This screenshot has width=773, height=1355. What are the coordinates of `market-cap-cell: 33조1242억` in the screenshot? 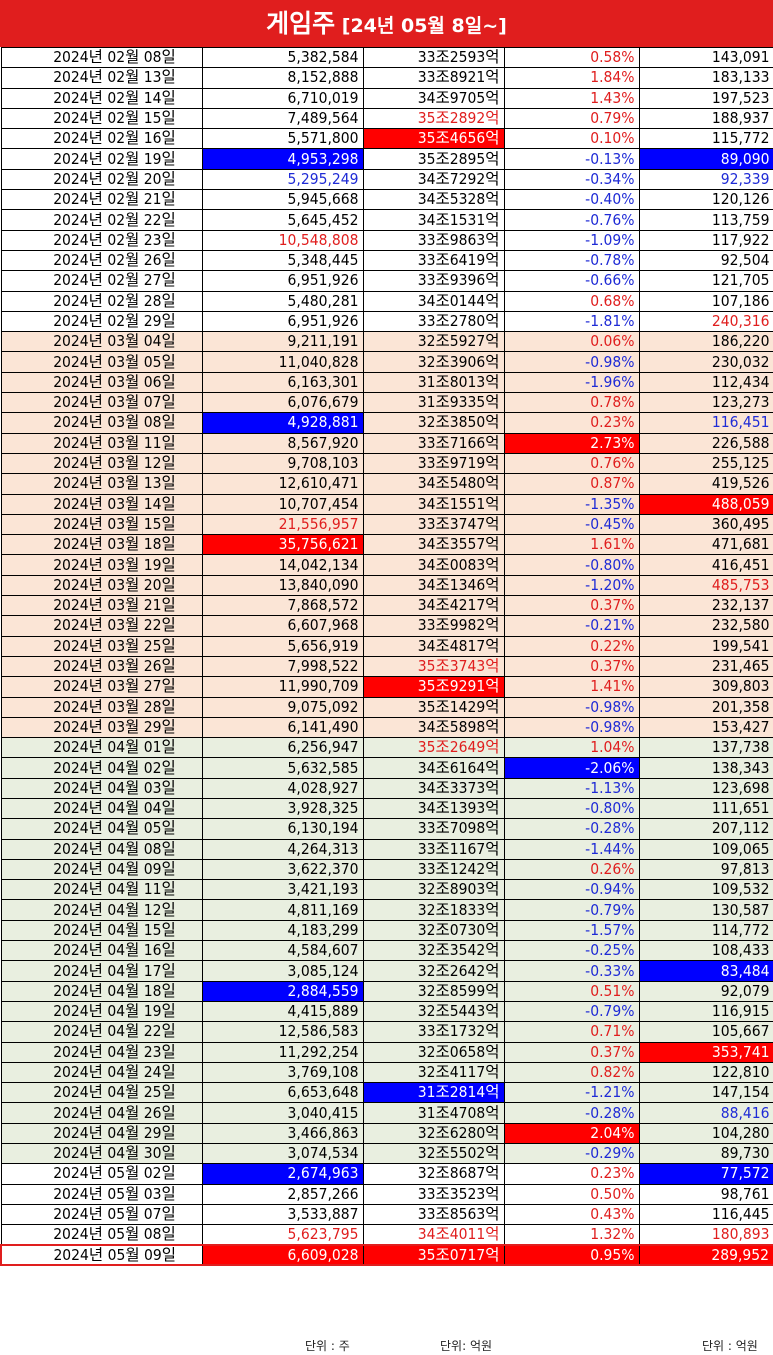 It's located at (433, 869).